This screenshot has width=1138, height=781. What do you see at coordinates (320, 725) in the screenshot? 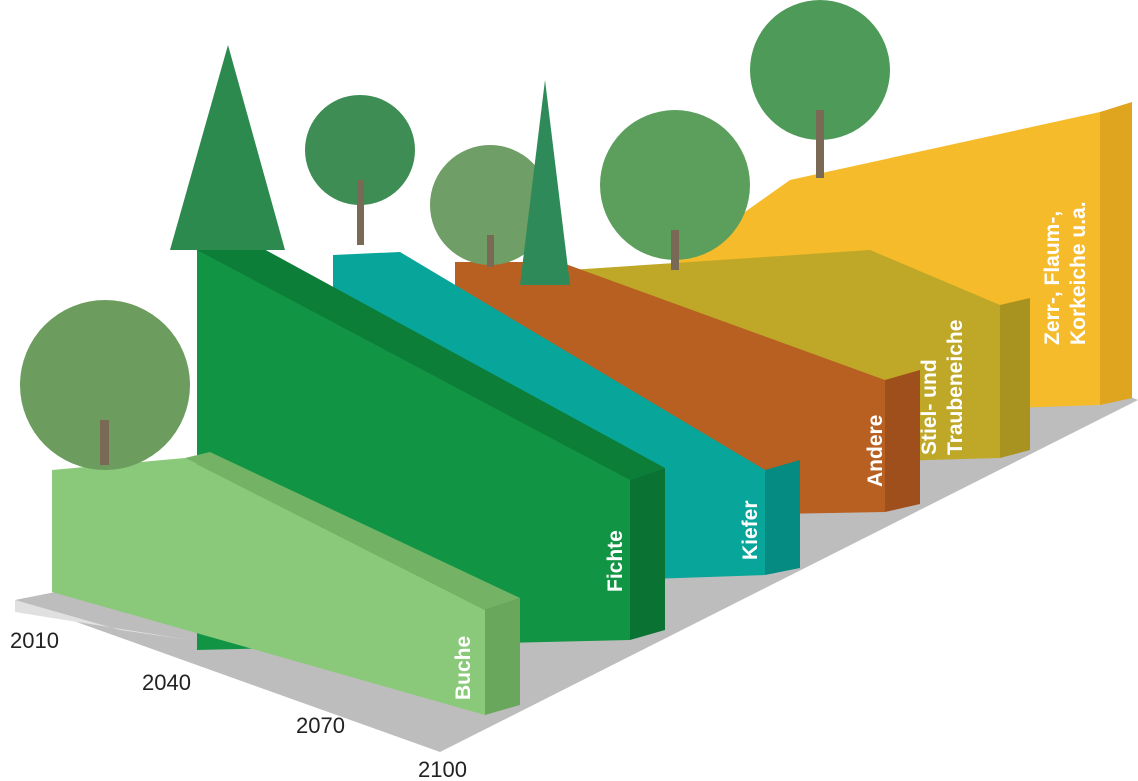
I see `year-label: 2070` at bounding box center [320, 725].